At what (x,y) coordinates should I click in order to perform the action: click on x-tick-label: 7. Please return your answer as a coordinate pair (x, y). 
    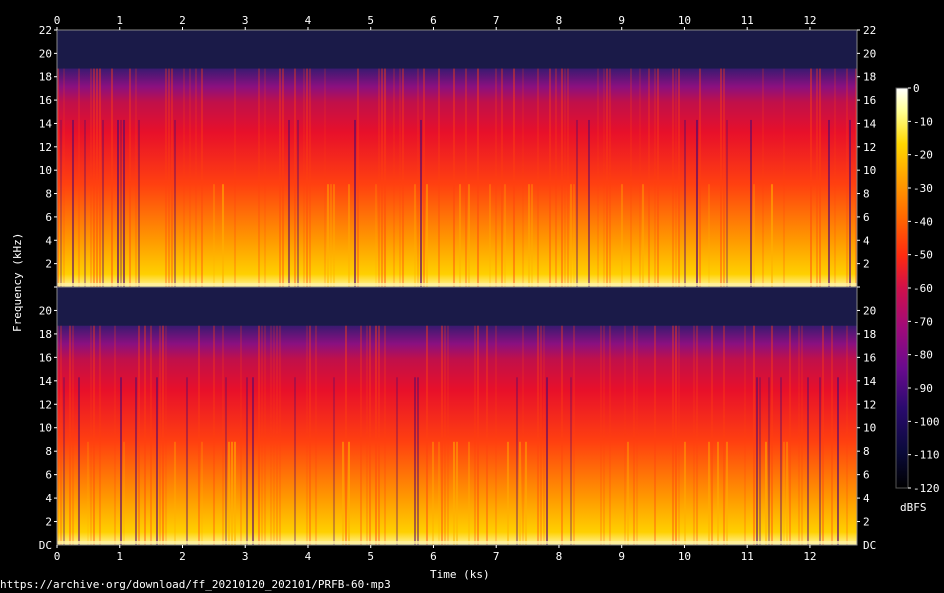
    Looking at the image, I should click on (496, 556).